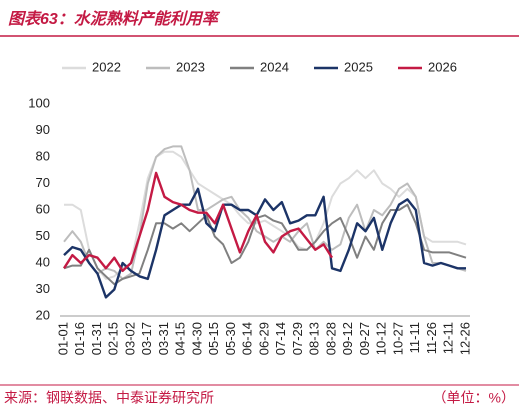 This screenshot has width=519, height=419. Describe the element at coordinates (106, 66) in the screenshot. I see `legend-label: 2022` at that location.